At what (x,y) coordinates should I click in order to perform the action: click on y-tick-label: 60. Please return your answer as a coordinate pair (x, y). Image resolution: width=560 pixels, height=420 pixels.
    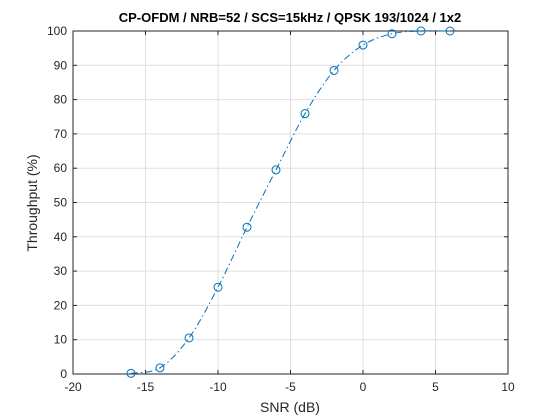
    Looking at the image, I should click on (61, 168).